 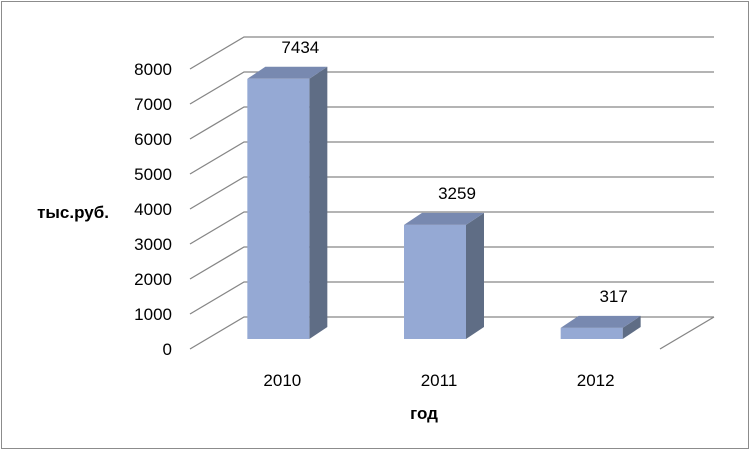 I want to click on y-tick-label: 7000, so click(x=153, y=104).